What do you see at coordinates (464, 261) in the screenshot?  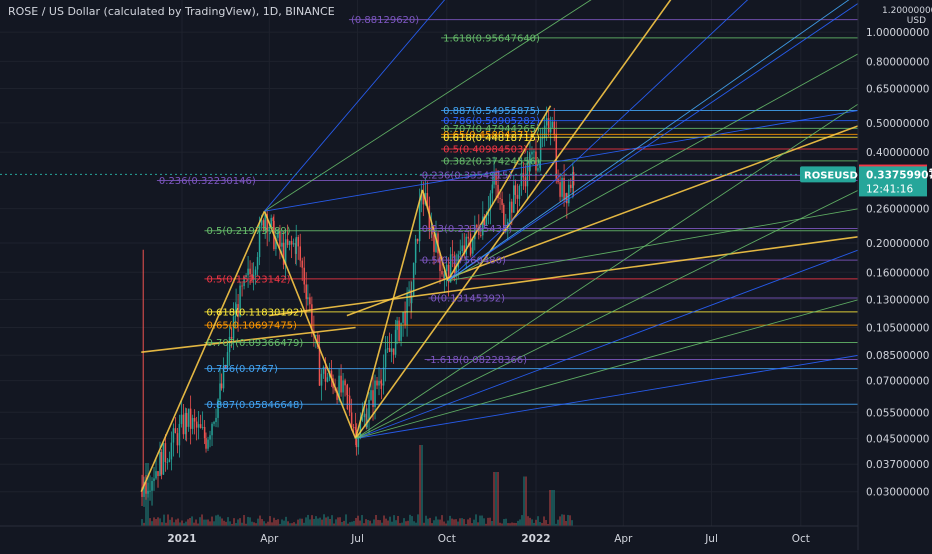 I see `fib-level-label: 0.5(0.17560480)` at bounding box center [464, 261].